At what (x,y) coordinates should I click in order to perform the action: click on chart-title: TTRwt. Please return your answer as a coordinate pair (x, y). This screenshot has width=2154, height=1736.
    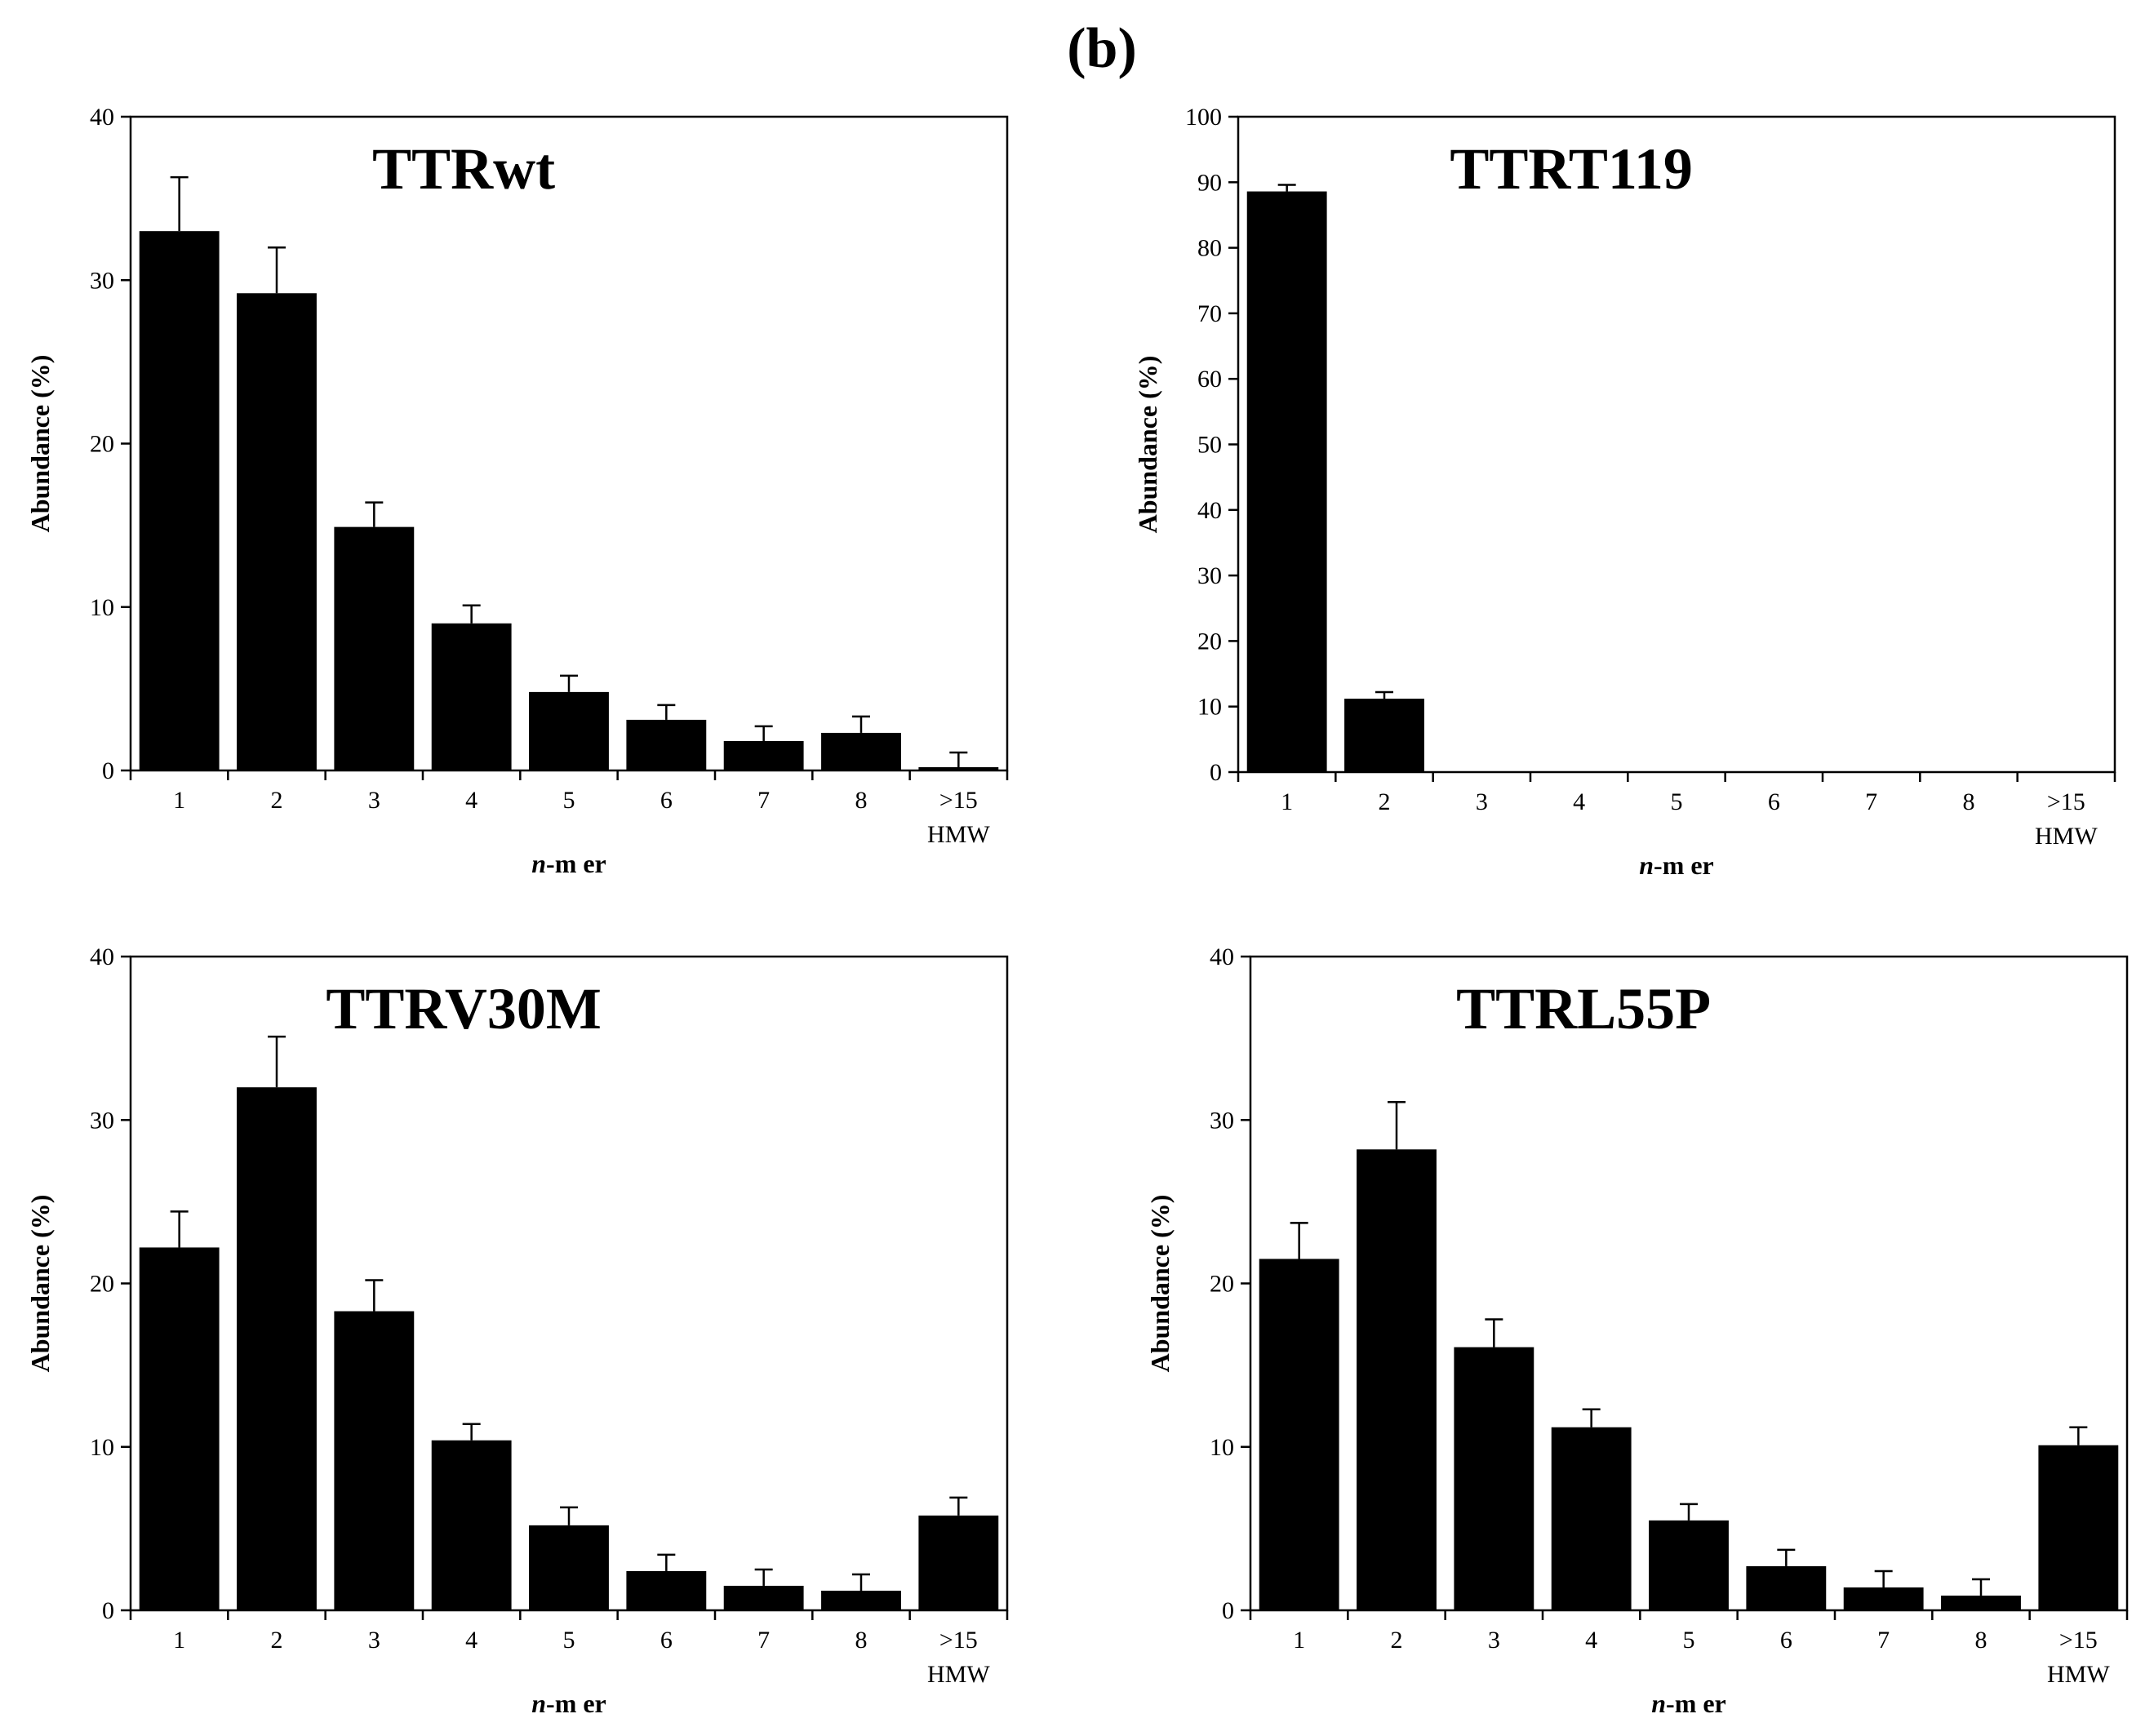
    Looking at the image, I should click on (463, 169).